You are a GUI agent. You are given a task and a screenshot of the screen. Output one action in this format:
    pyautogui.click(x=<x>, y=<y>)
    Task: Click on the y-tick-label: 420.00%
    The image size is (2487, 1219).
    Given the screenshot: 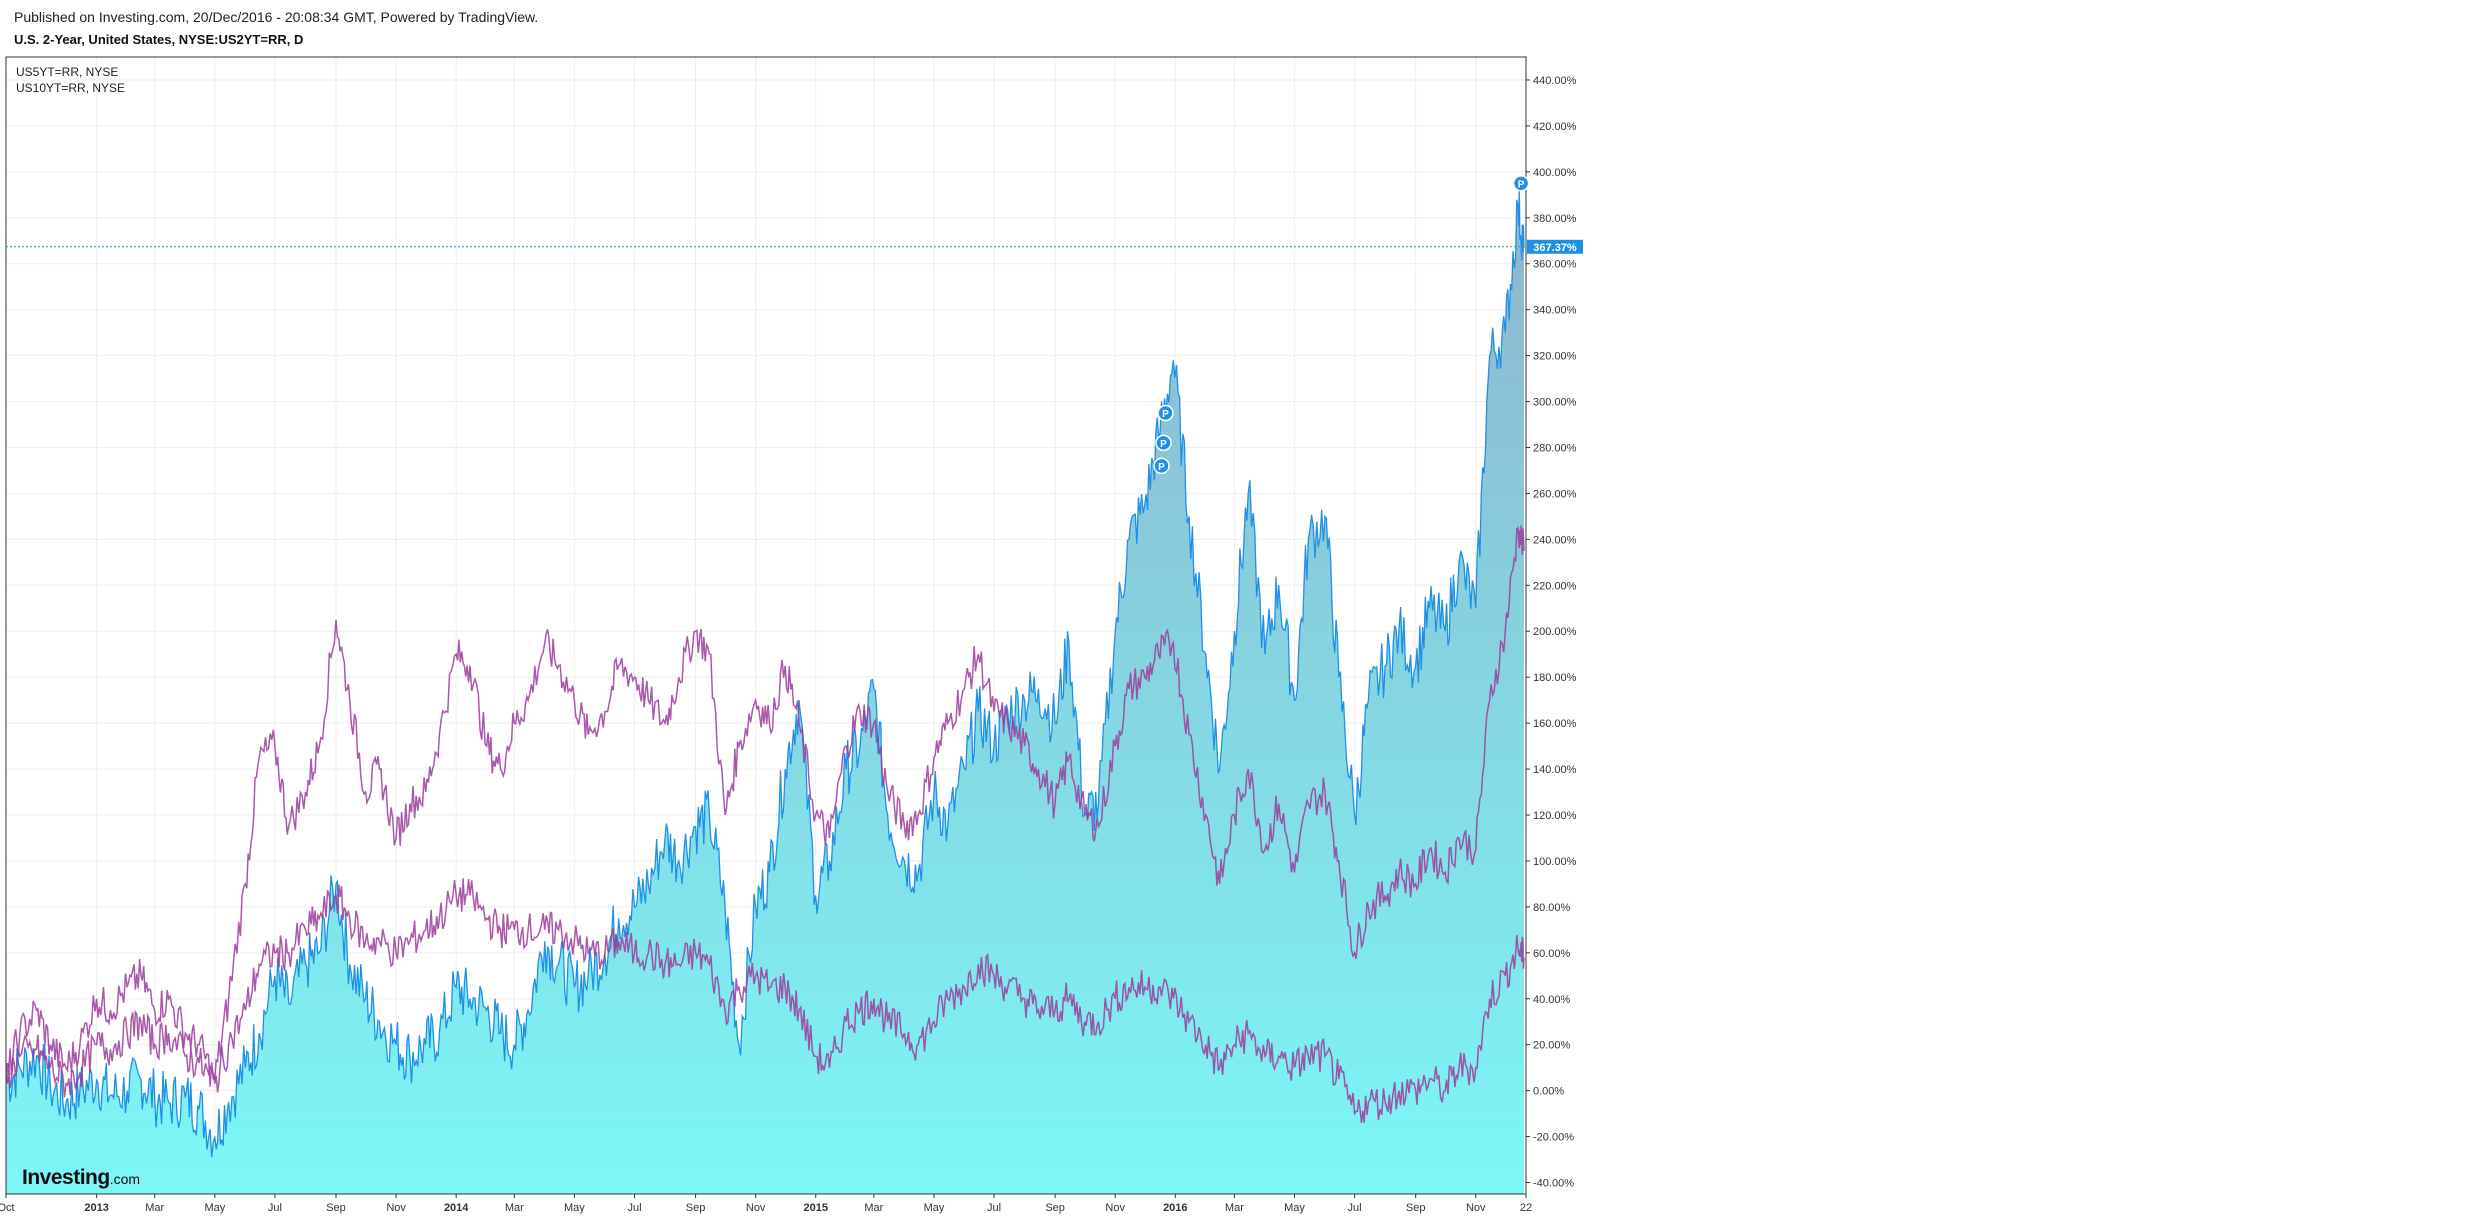 What is the action you would take?
    pyautogui.click(x=1555, y=127)
    